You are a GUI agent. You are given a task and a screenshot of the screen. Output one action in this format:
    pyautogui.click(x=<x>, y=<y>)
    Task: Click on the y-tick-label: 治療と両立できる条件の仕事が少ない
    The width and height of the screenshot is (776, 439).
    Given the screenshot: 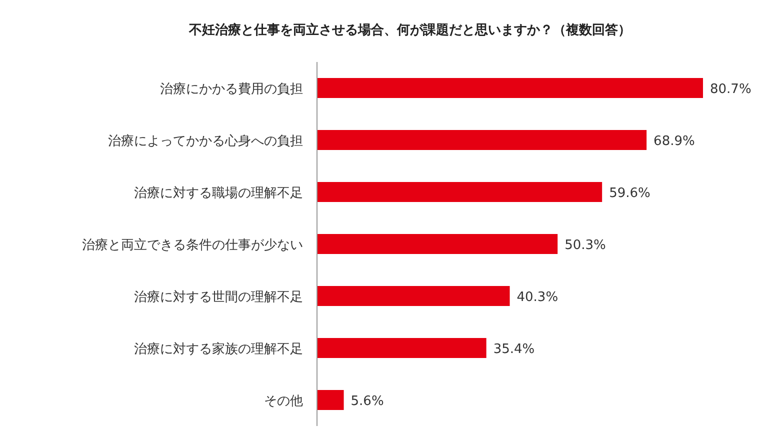 What is the action you would take?
    pyautogui.click(x=192, y=245)
    